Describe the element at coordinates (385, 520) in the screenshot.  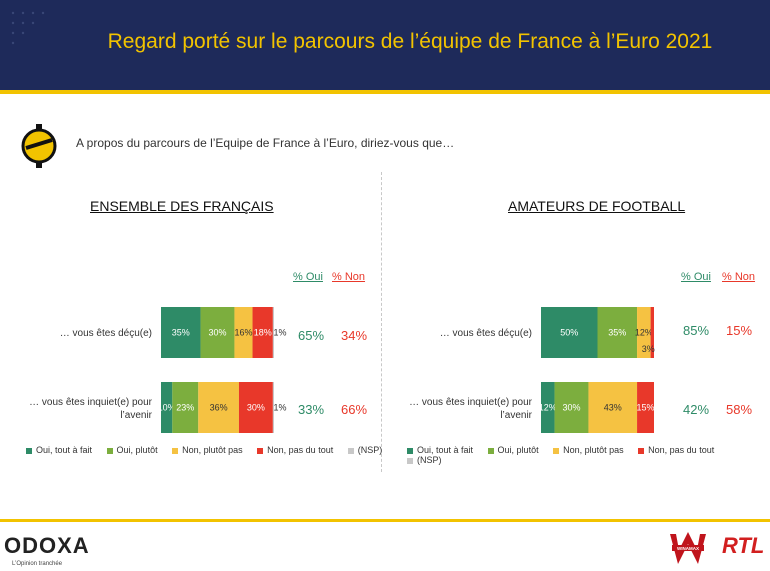
I see `footer-stripe` at that location.